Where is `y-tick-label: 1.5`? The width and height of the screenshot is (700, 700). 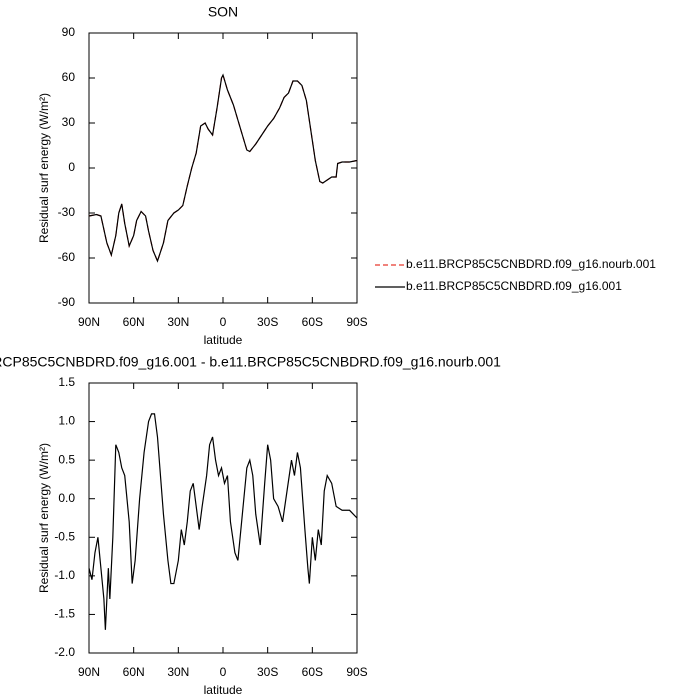 y-tick-label: 1.5 is located at coordinates (66, 382).